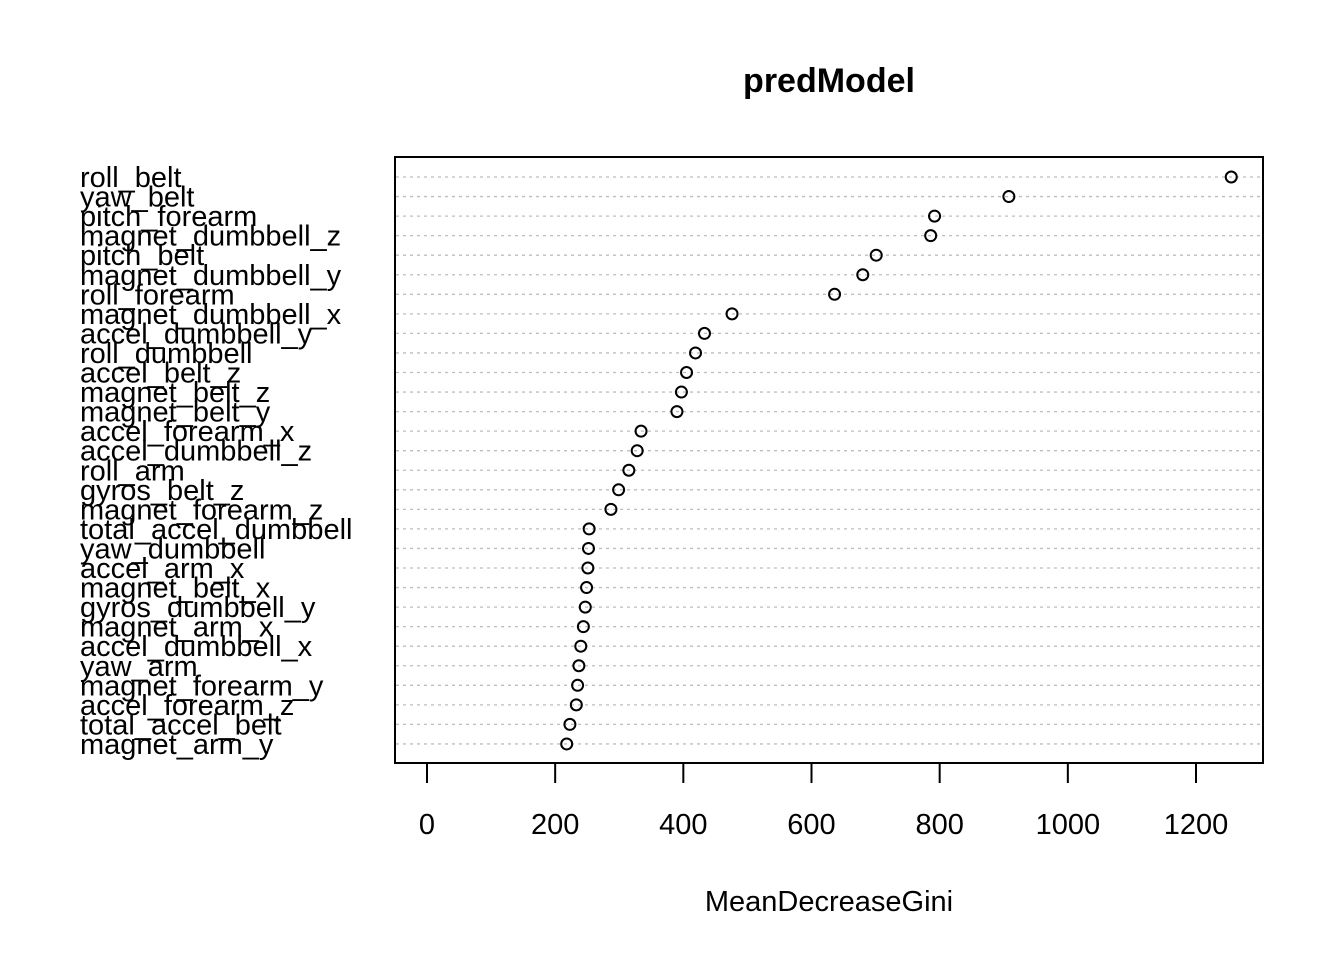 The height and width of the screenshot is (960, 1344). I want to click on x-axis: 0 200 400 600 800 1000 1200, so click(823, 801).